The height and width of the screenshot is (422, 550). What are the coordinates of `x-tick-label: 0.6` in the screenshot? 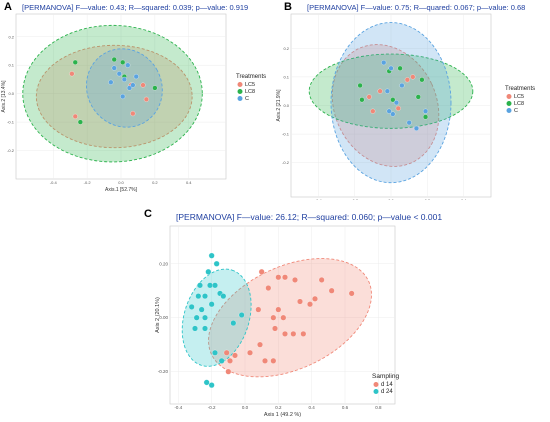 It's located at (345, 407).